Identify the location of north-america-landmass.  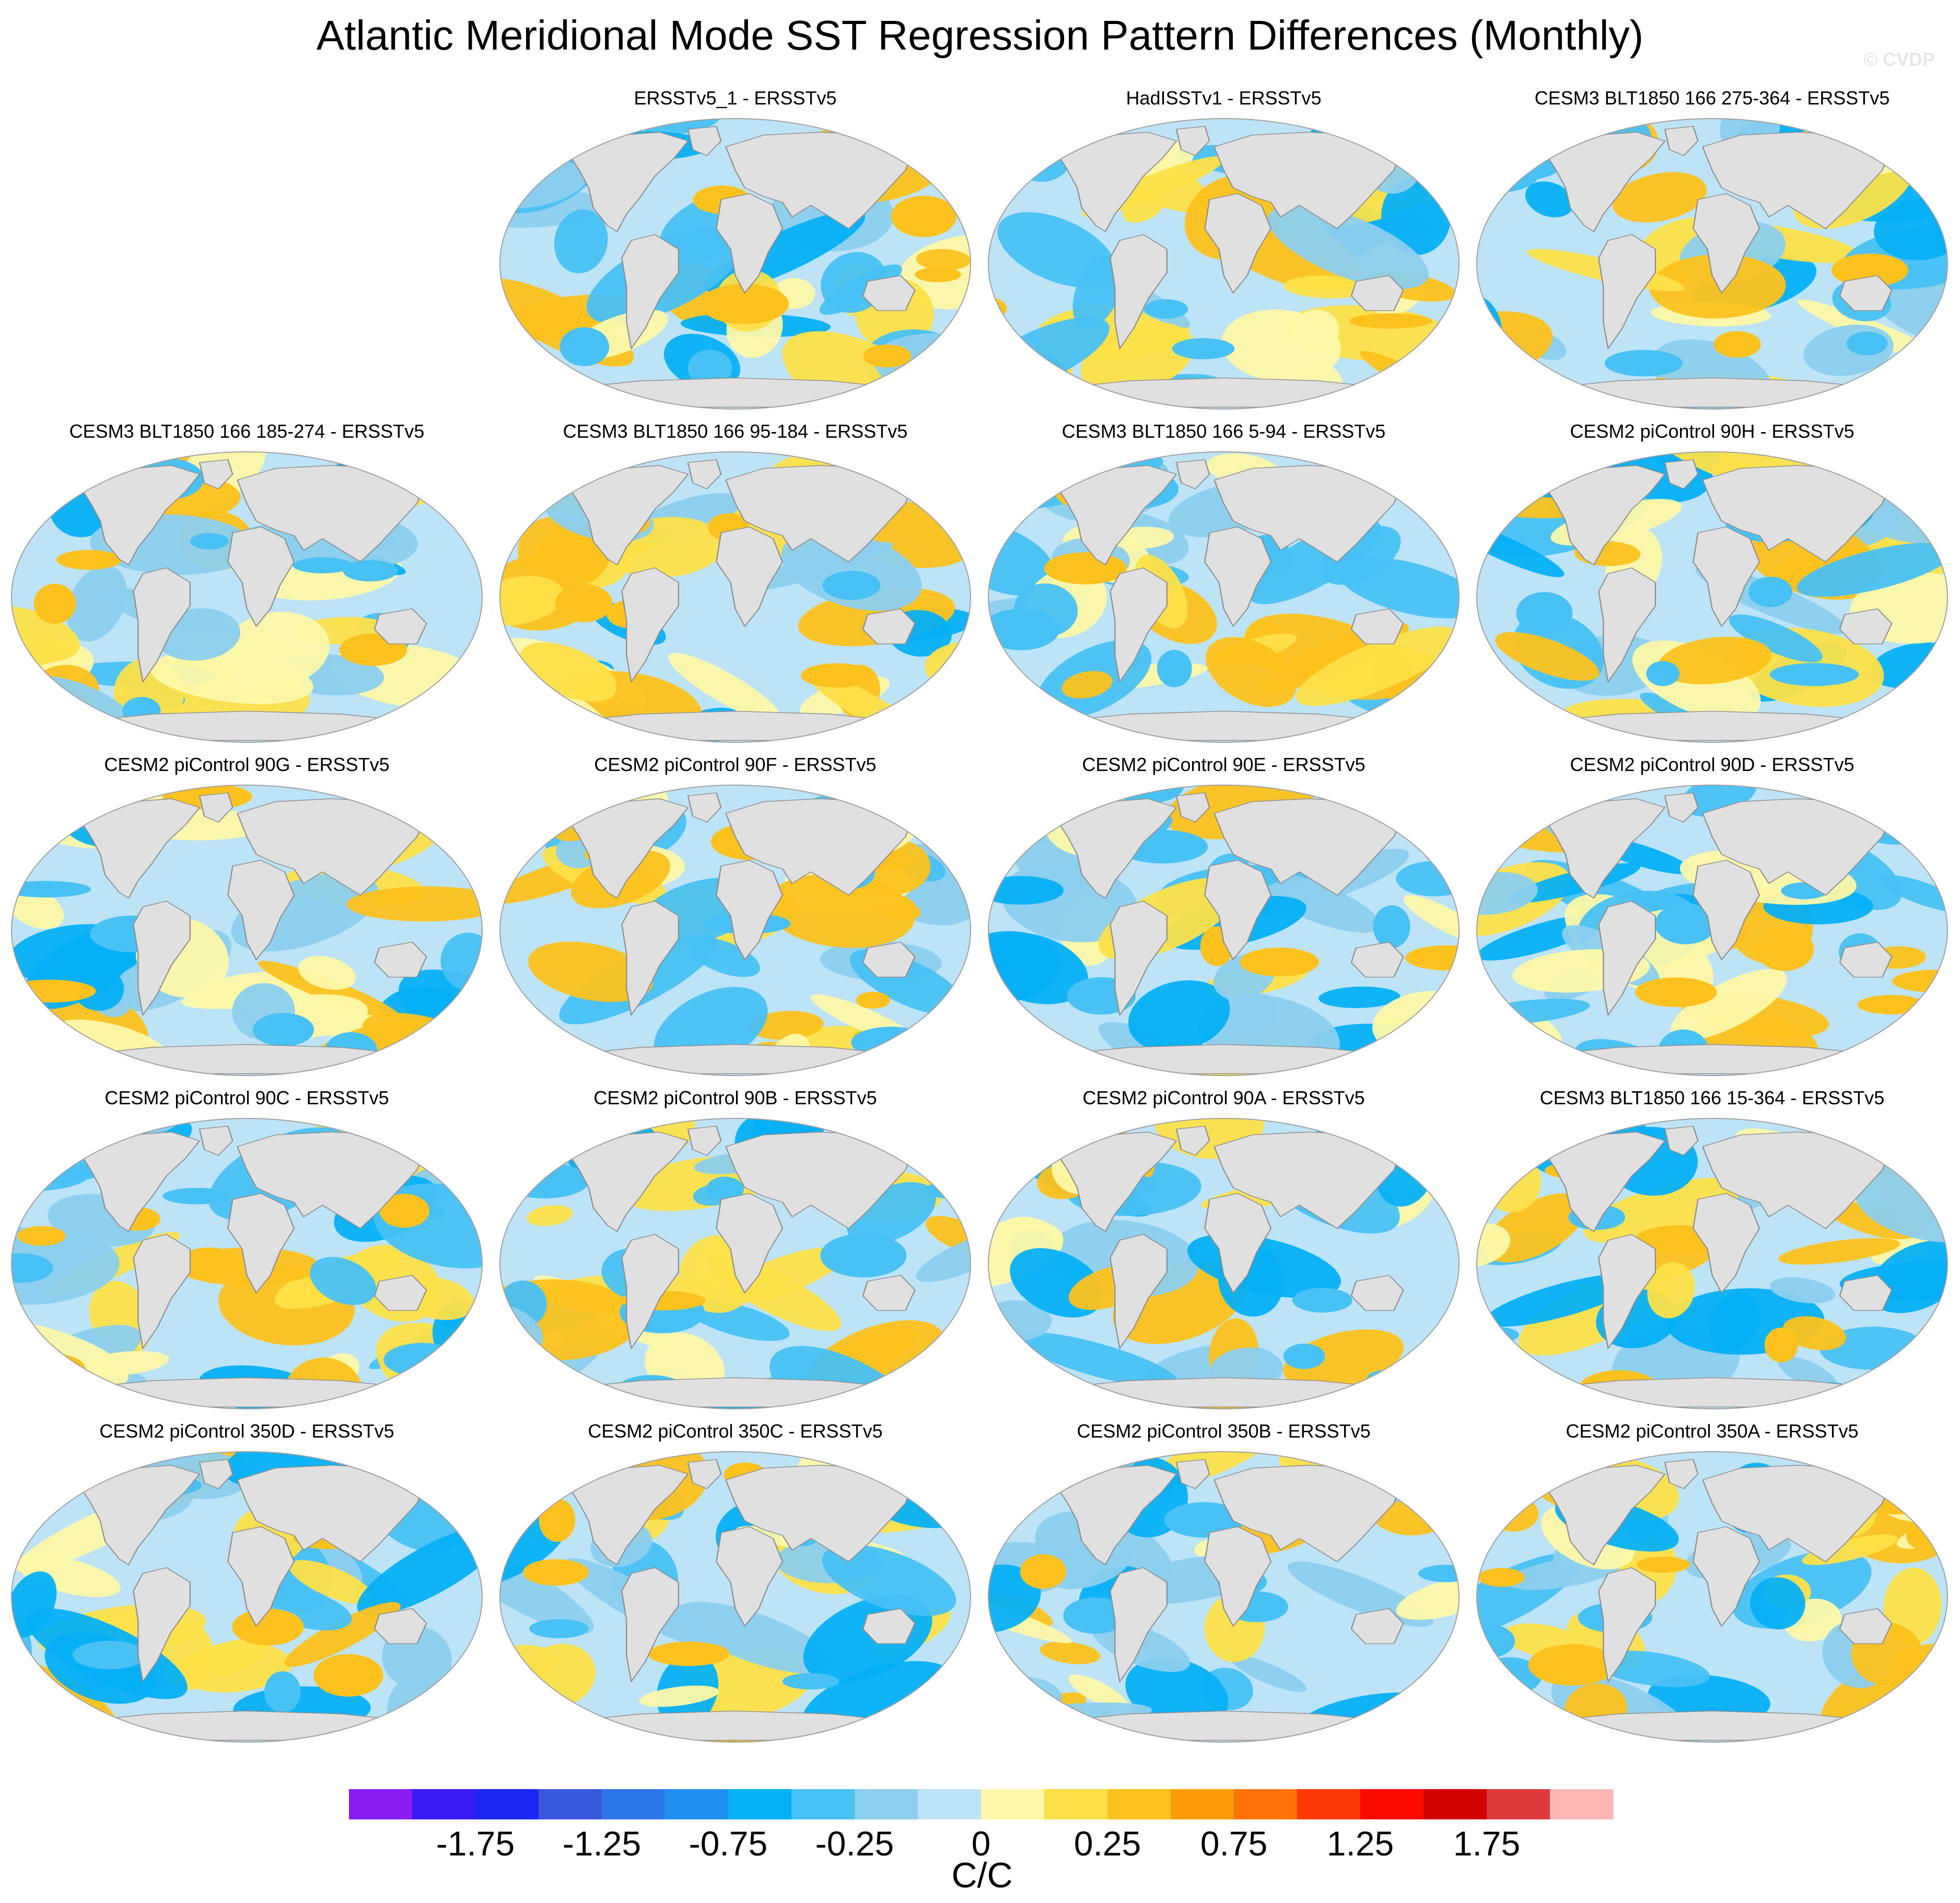
(1117, 515).